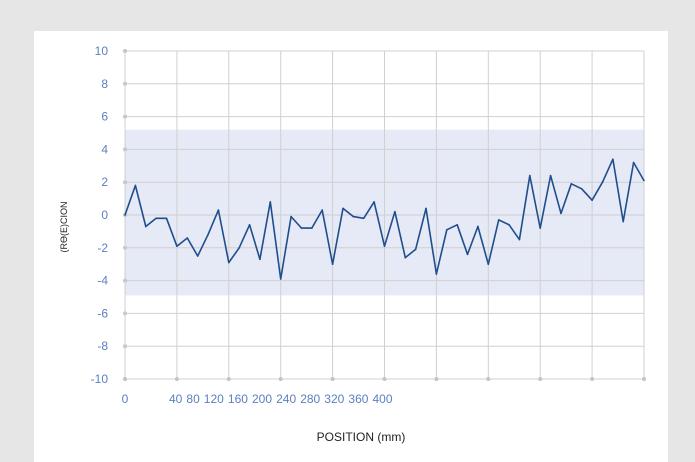 The height and width of the screenshot is (462, 695). What do you see at coordinates (102, 313) in the screenshot?
I see `y-tick-label: -6` at bounding box center [102, 313].